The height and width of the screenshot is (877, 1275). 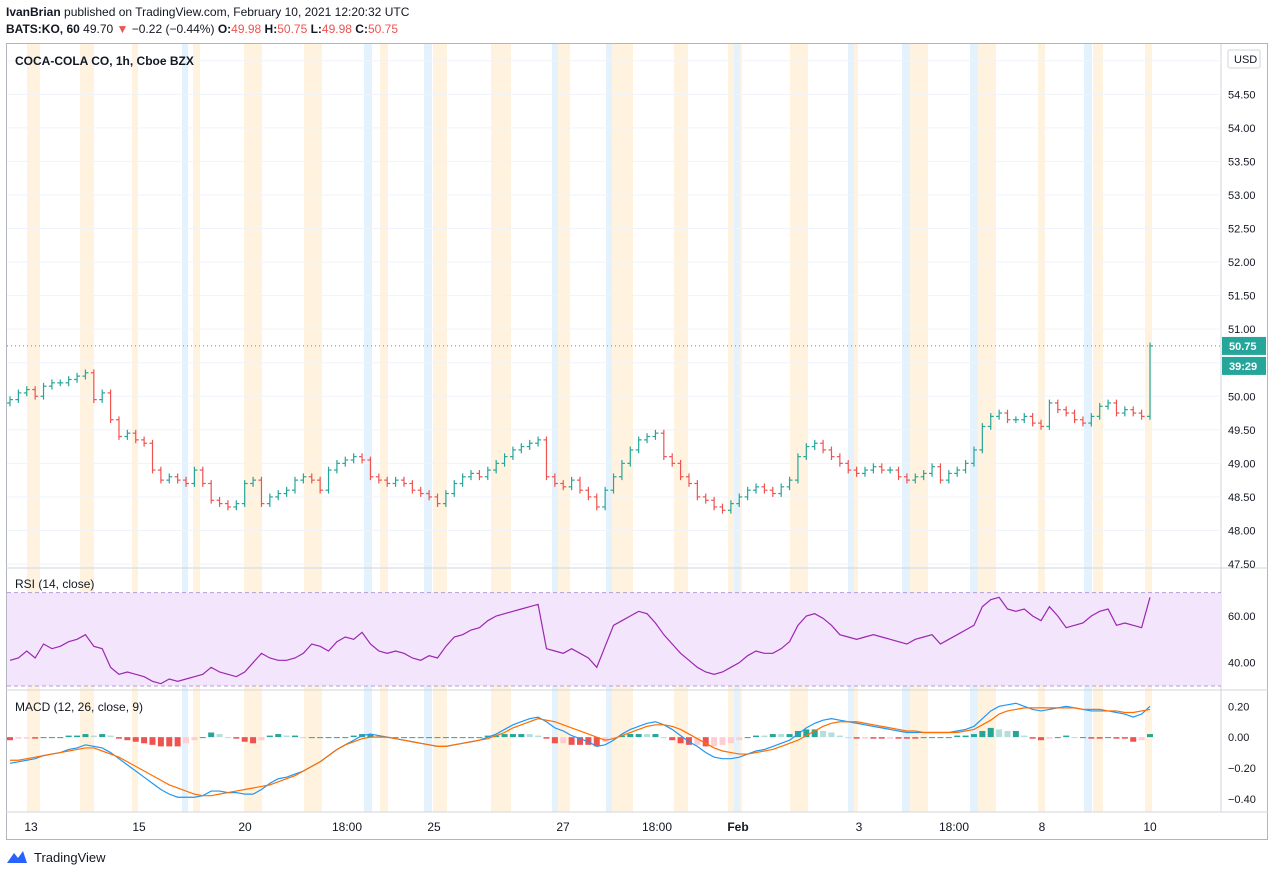 I want to click on chart-title: COCA-COLA CO, 1h, Cboe BZX, so click(x=104, y=61).